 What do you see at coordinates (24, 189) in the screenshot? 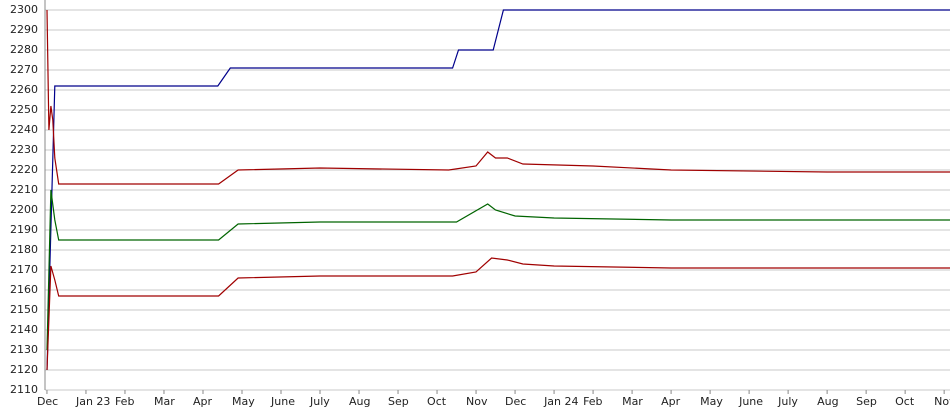
I see `y-tick-label: 2210` at bounding box center [24, 189].